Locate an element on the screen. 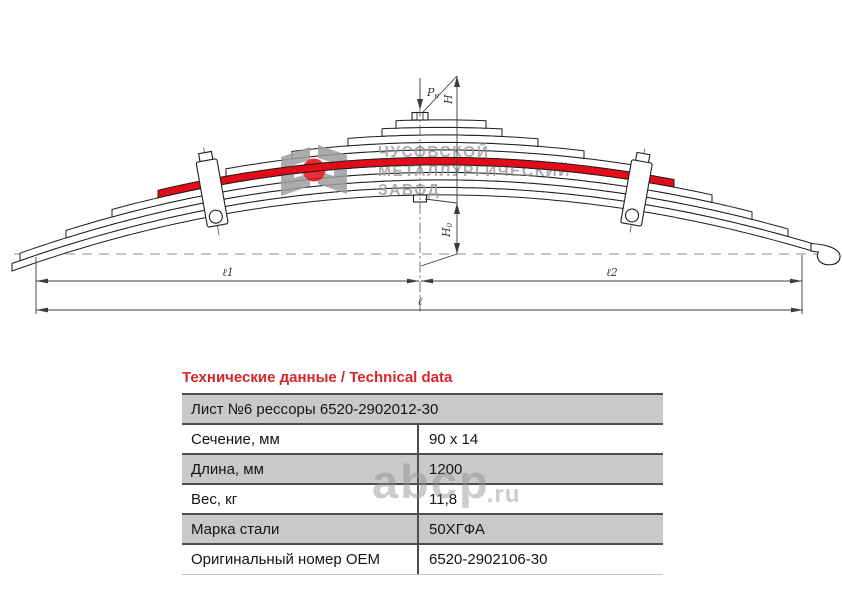 Image resolution: width=842 pixels, height=595 pixels. span-right-label: ℓ2 is located at coordinates (612, 272).